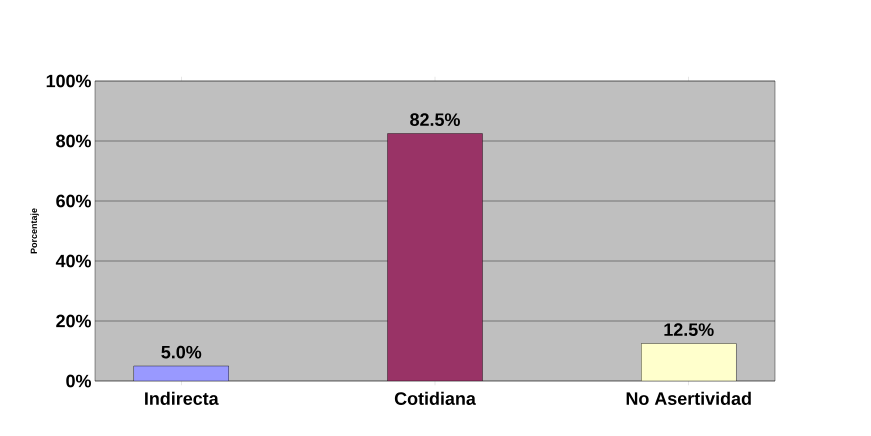 Image resolution: width=871 pixels, height=436 pixels. Describe the element at coordinates (78, 381) in the screenshot. I see `y-tick-label: 0%` at that location.